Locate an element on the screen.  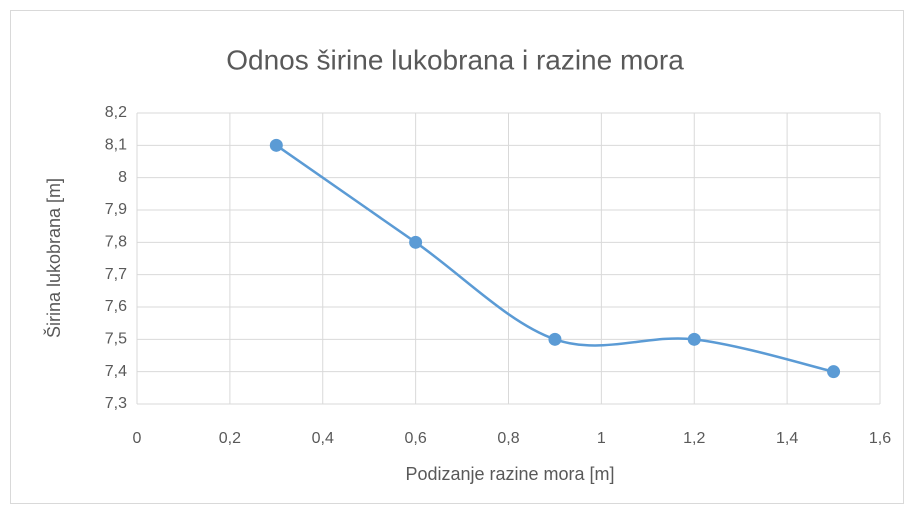
x-tick-label: 0,4 is located at coordinates (323, 438).